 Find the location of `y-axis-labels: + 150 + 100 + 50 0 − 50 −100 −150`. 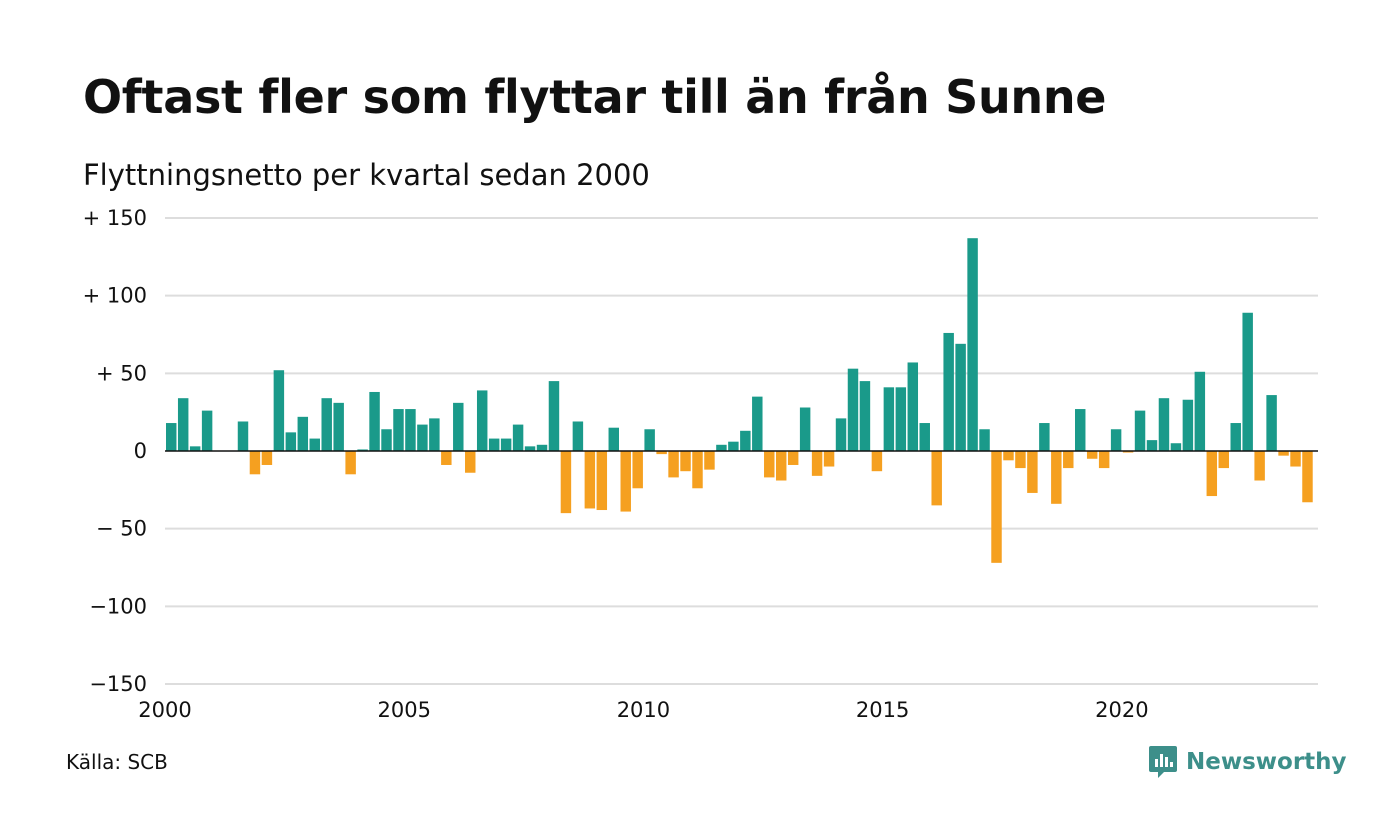

y-axis-labels: + 150 + 100 + 50 0 − 50 −100 −150 is located at coordinates (115, 451).